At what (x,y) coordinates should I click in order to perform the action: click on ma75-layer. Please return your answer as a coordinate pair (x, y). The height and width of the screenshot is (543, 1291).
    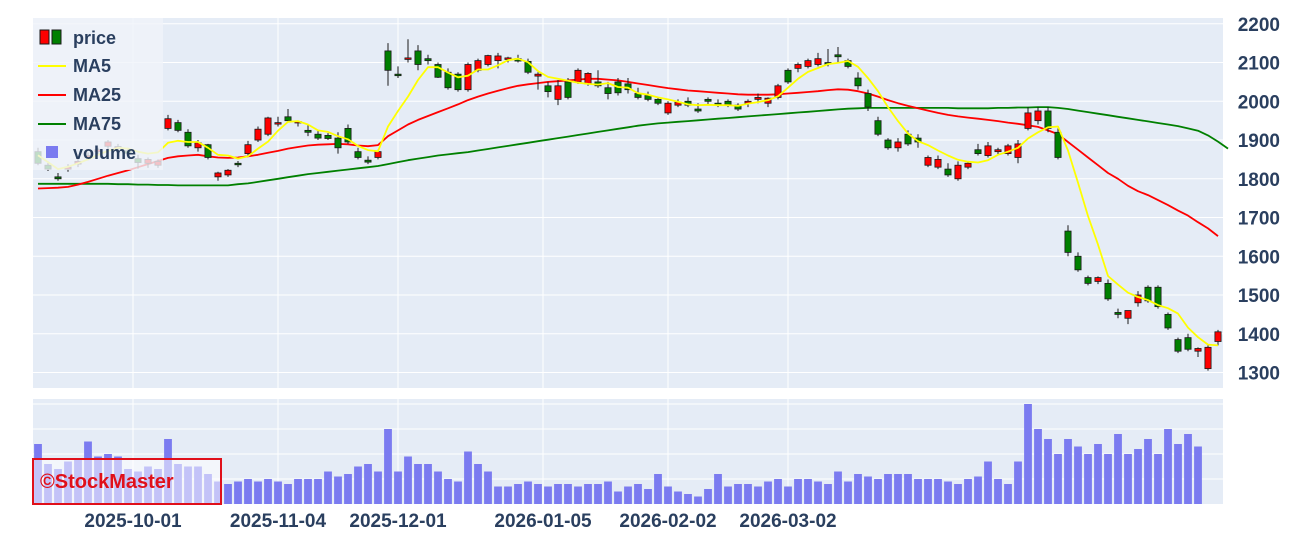
    Looking at the image, I should click on (633, 146).